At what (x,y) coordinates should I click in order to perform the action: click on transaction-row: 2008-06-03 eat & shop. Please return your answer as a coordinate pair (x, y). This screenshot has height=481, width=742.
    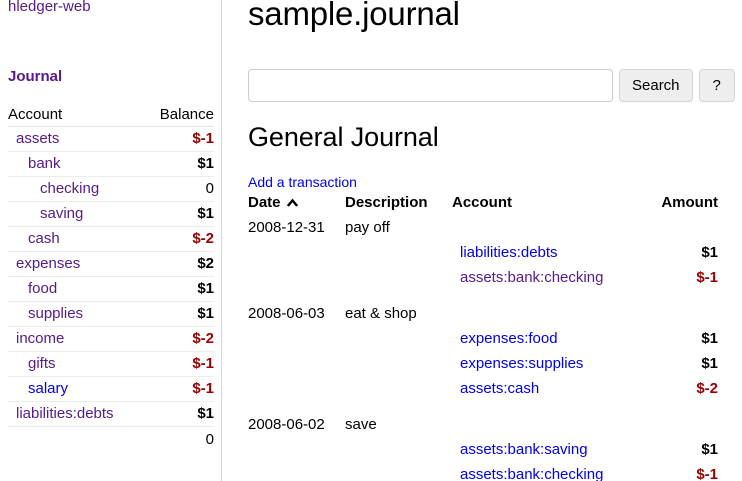
    Looking at the image, I should click on (483, 313).